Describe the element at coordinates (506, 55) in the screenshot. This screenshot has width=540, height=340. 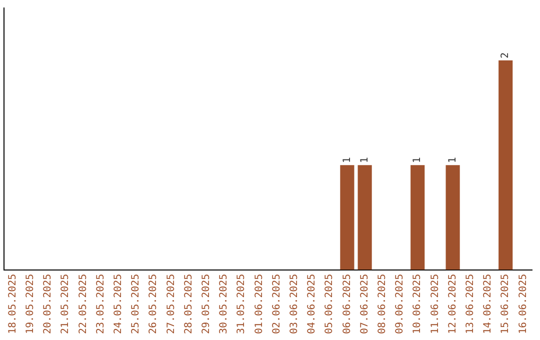
I see `data-label: 2` at that location.